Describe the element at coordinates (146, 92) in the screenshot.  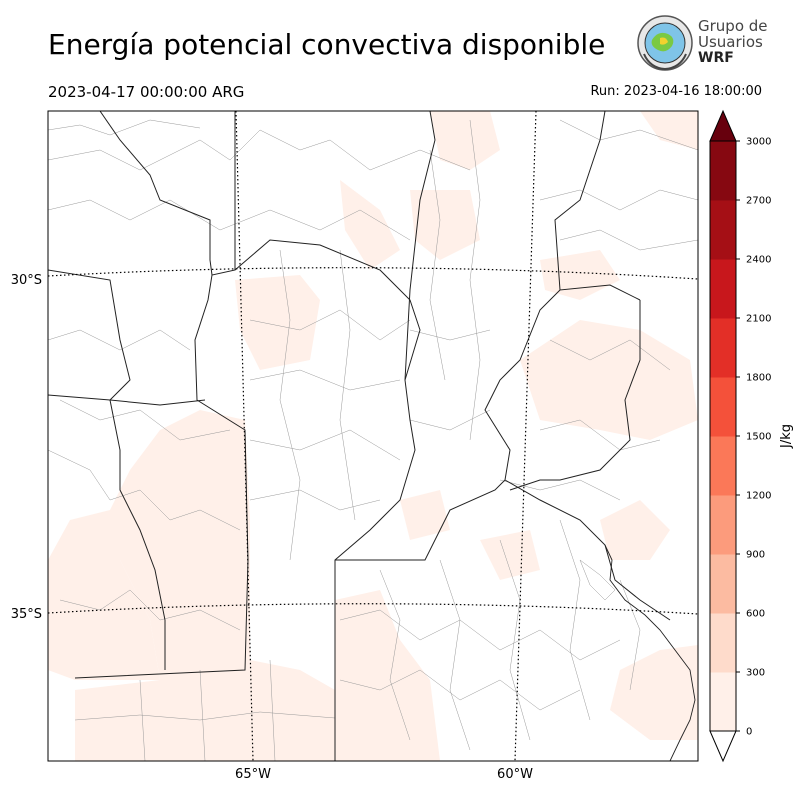
I see `valid-time: 2023-04-17 00:00:00 ARG` at that location.